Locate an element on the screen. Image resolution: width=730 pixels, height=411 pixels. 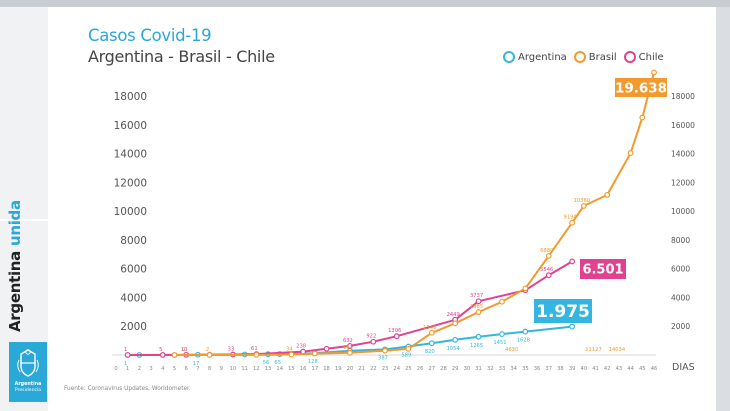
y-tick-right-10000: 10000 is located at coordinates (683, 211).